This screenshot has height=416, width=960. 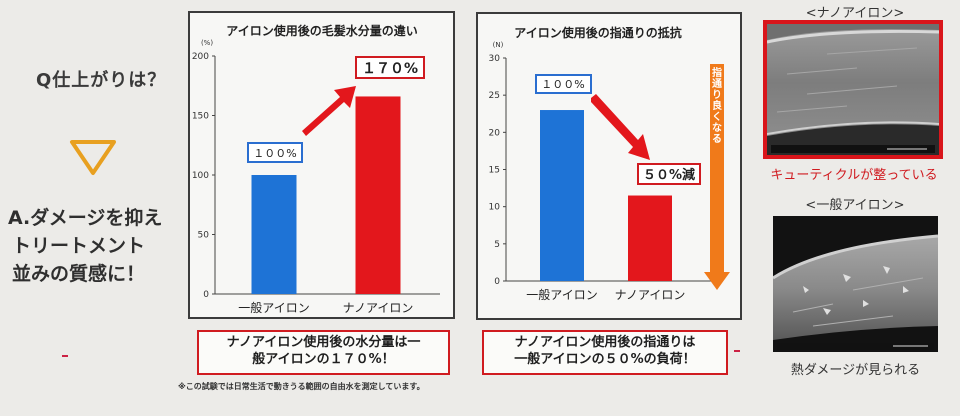 What do you see at coordinates (200, 117) in the screenshot?
I see `y-tick-label: 150` at bounding box center [200, 117].